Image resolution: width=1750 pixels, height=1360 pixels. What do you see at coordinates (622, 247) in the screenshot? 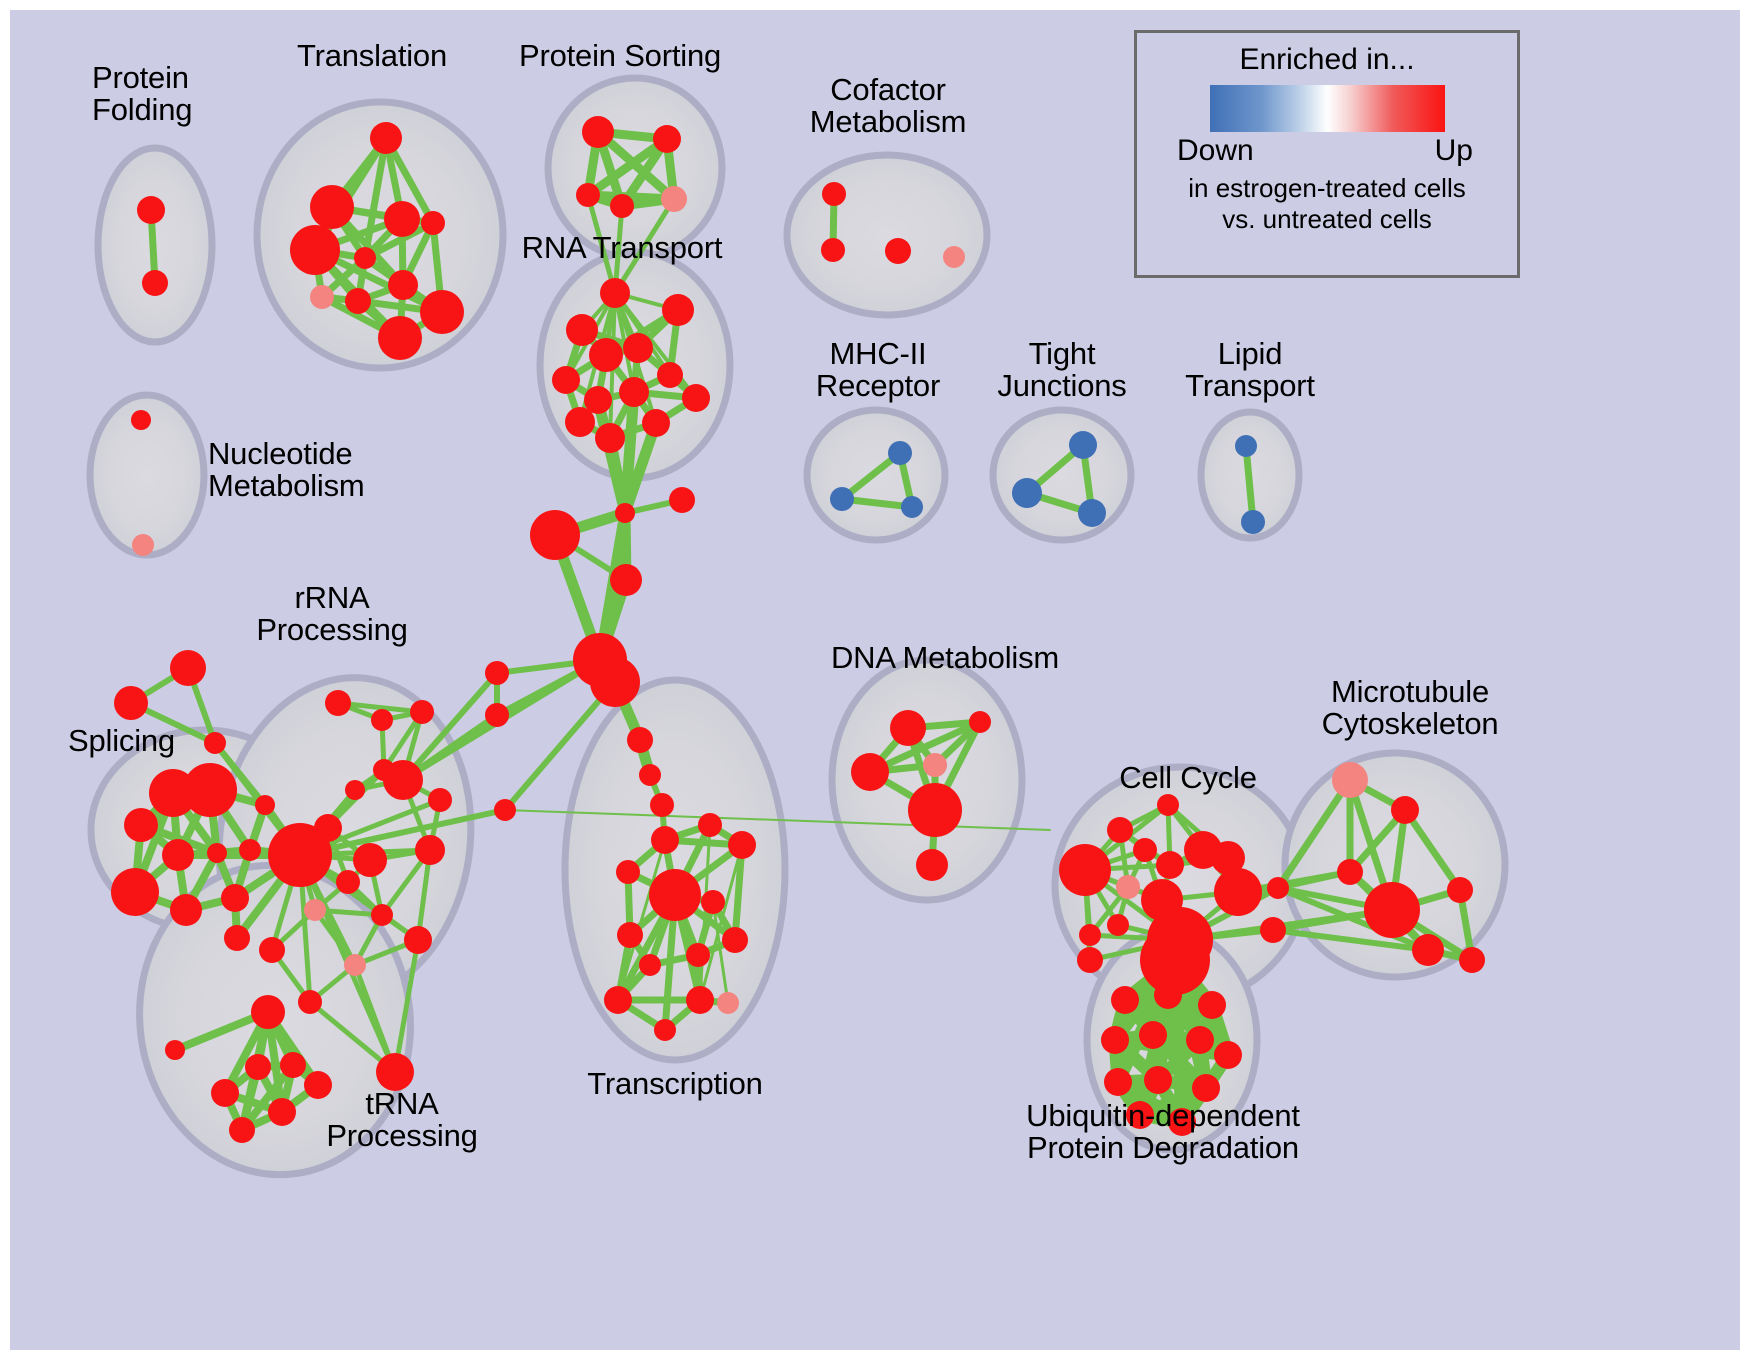
I see `label-rna-transport: RNA Transport` at bounding box center [622, 247].